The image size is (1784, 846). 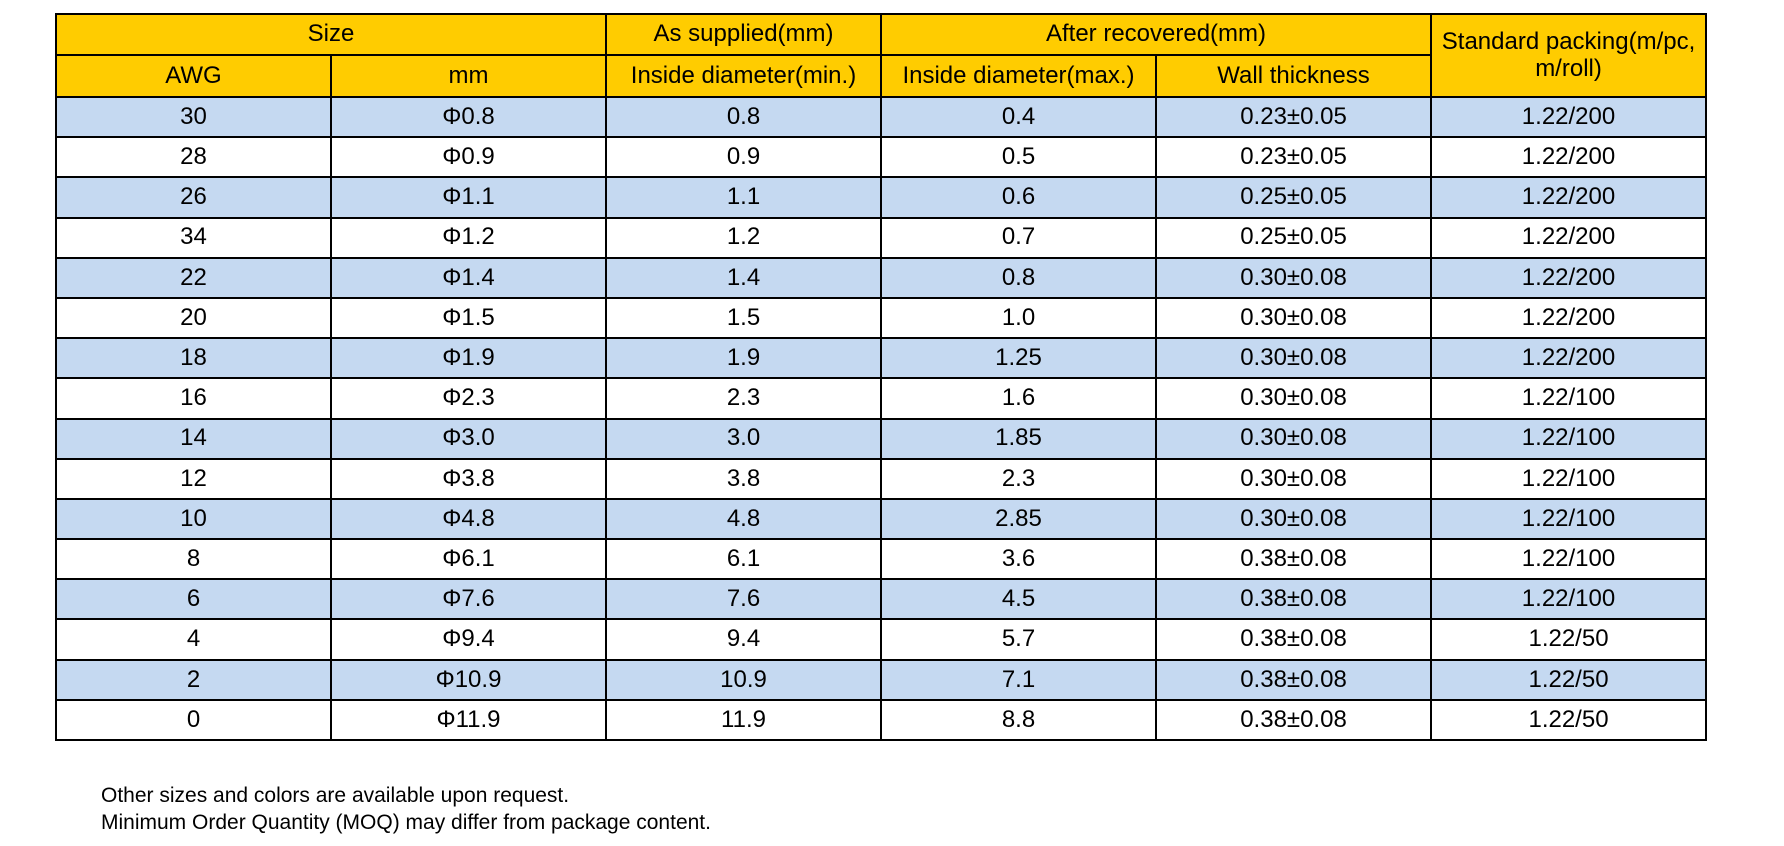 I want to click on cell-inside-max: 7.1, so click(x=1018, y=679).